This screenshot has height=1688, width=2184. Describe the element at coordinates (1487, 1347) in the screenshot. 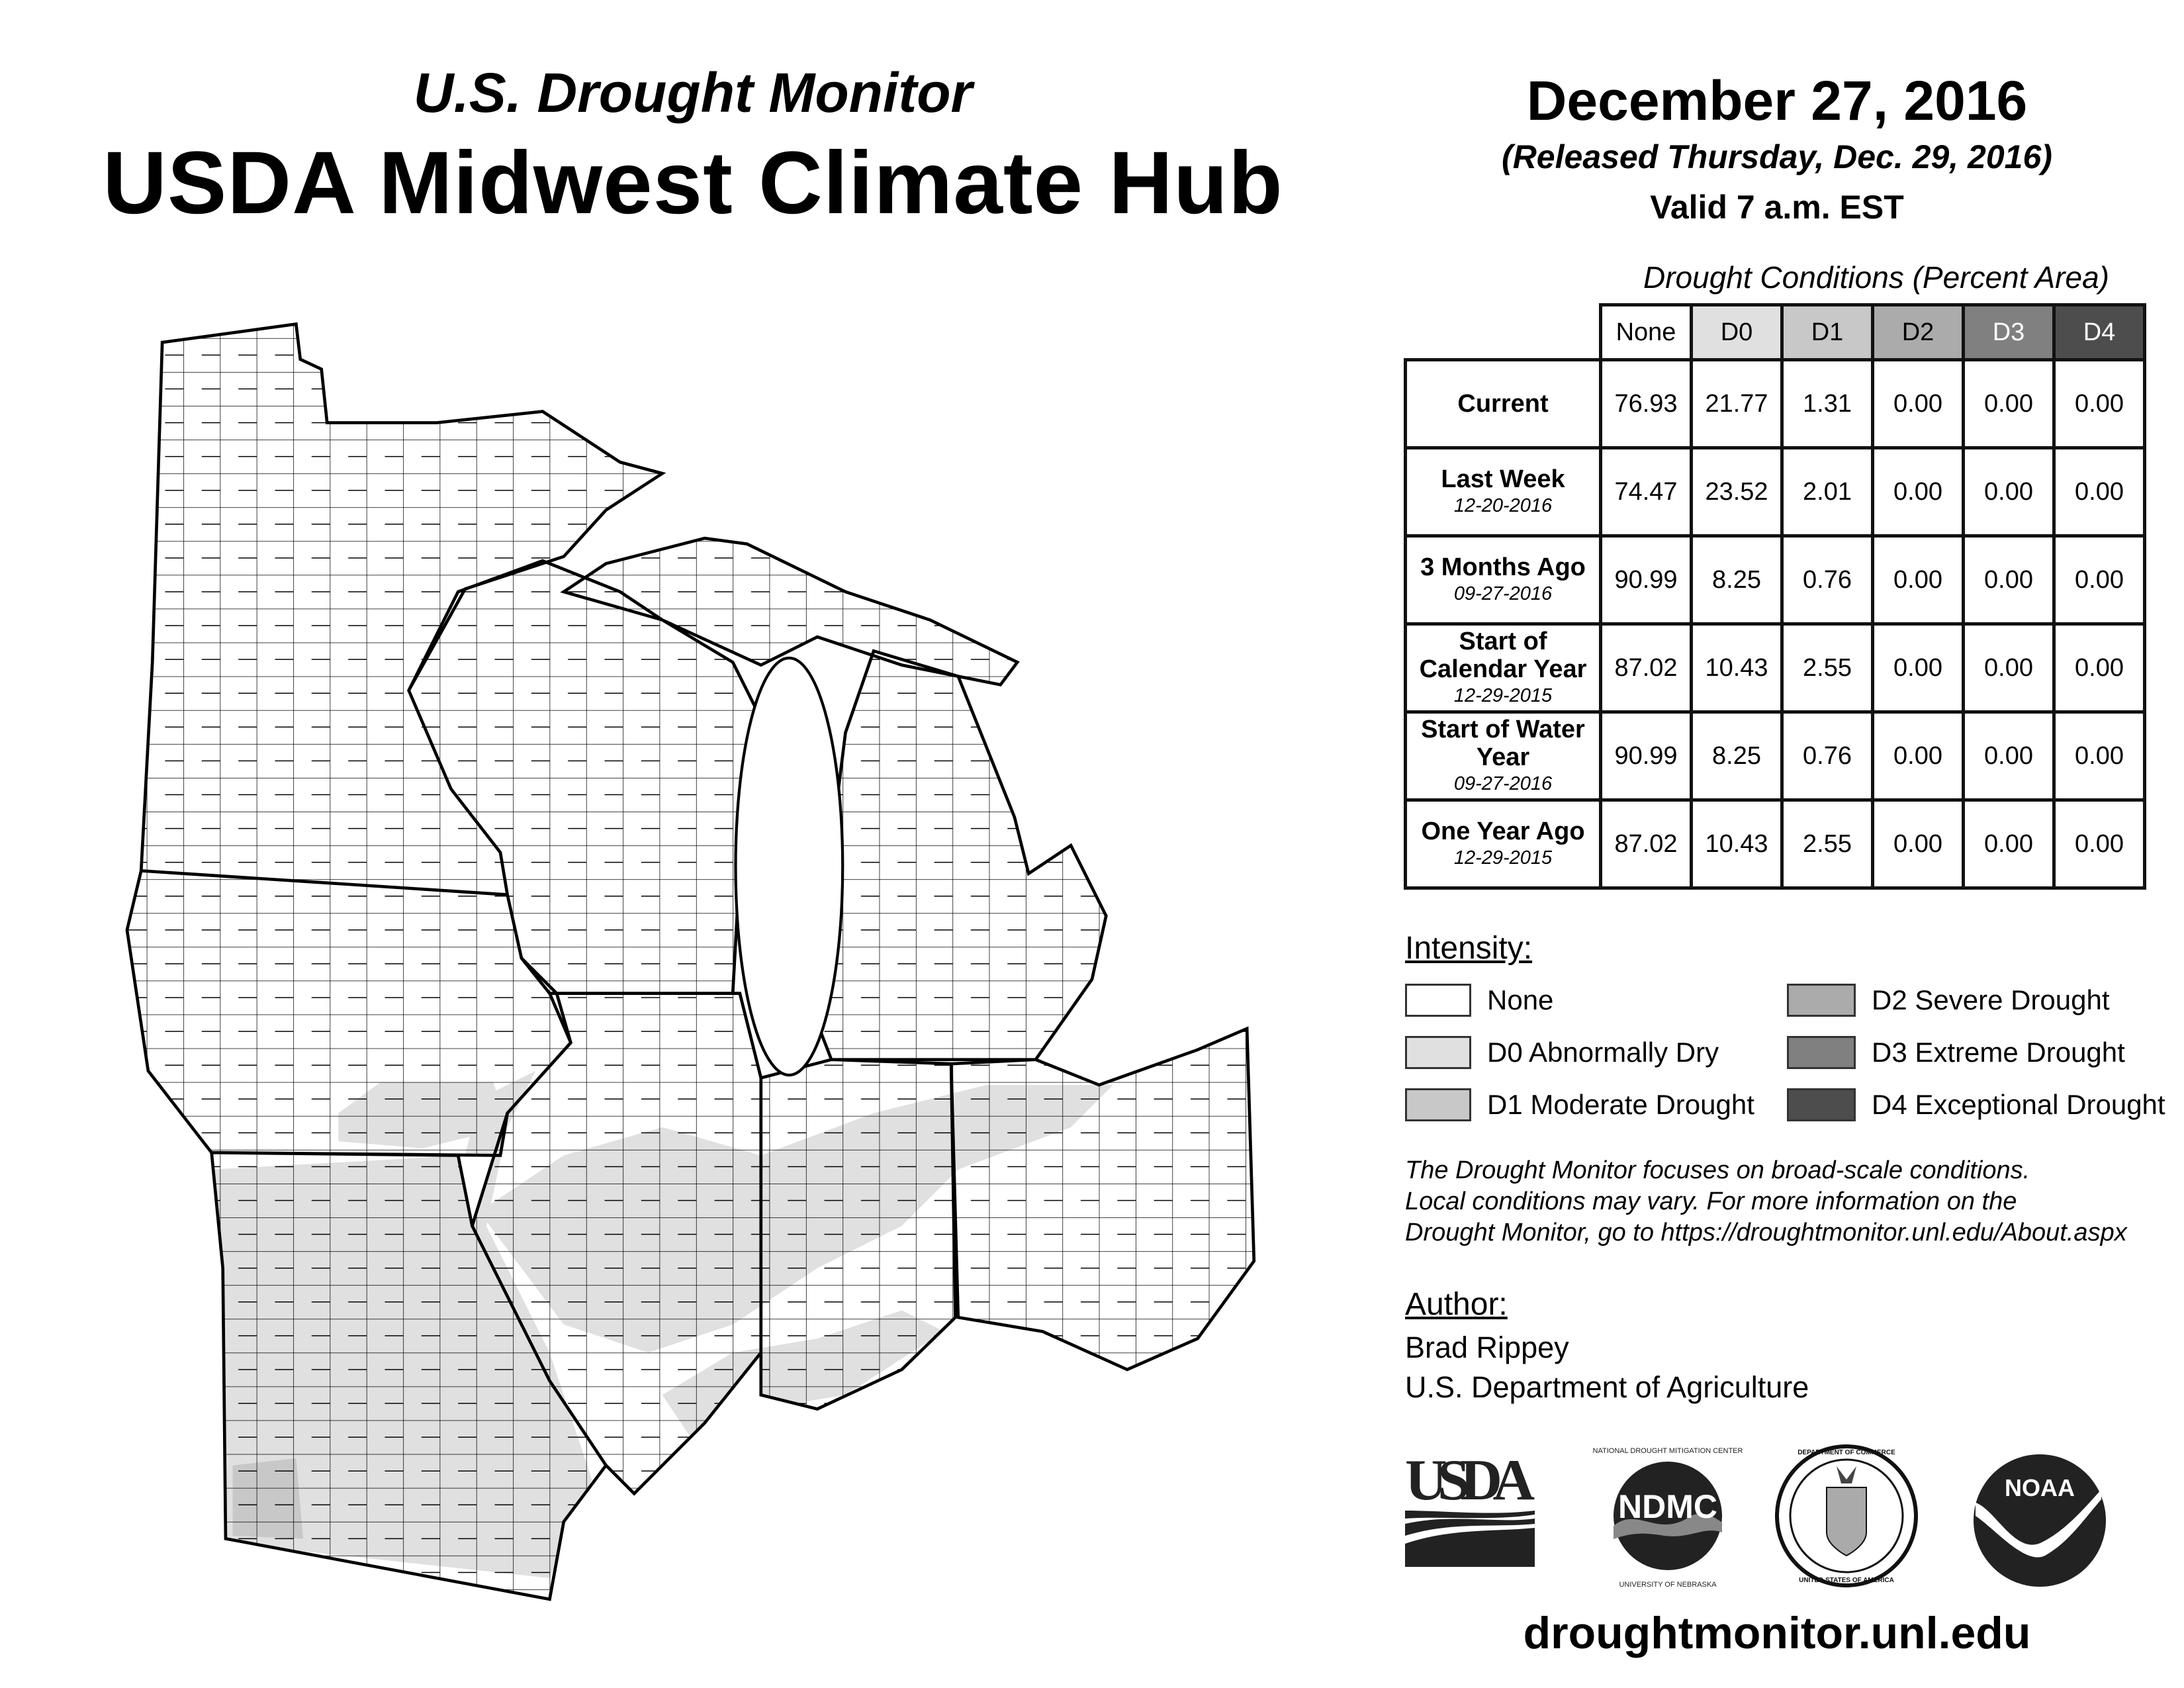

I see `author-name: Brad Rippey` at that location.